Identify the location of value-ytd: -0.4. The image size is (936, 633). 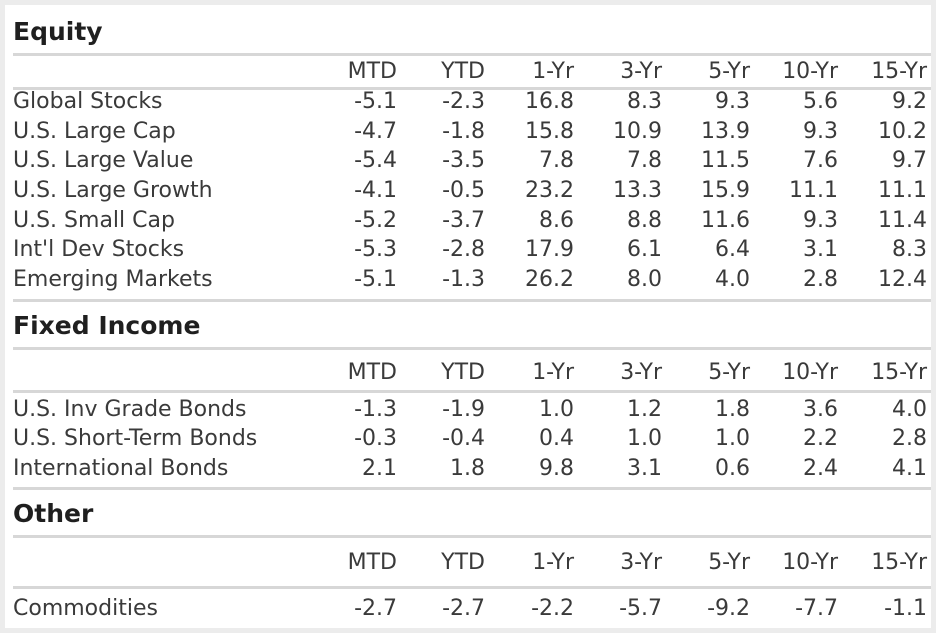
(463, 438).